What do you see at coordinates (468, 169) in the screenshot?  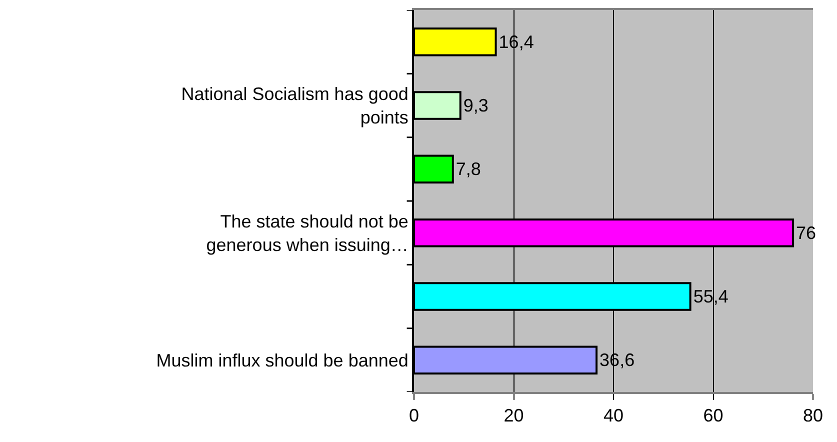 I see `data-label: 7,8` at bounding box center [468, 169].